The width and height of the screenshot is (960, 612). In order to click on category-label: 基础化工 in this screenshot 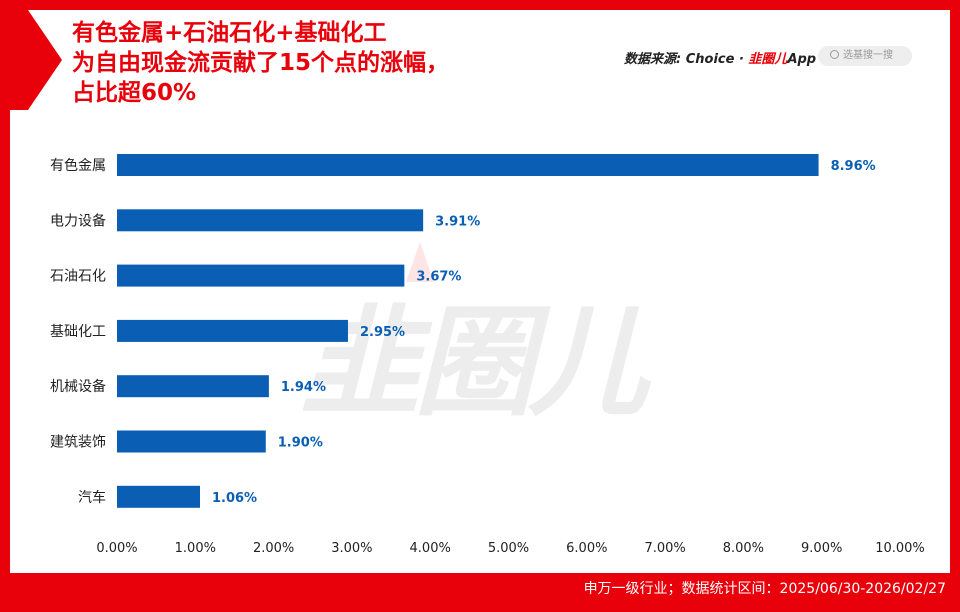, I will do `click(78, 331)`.